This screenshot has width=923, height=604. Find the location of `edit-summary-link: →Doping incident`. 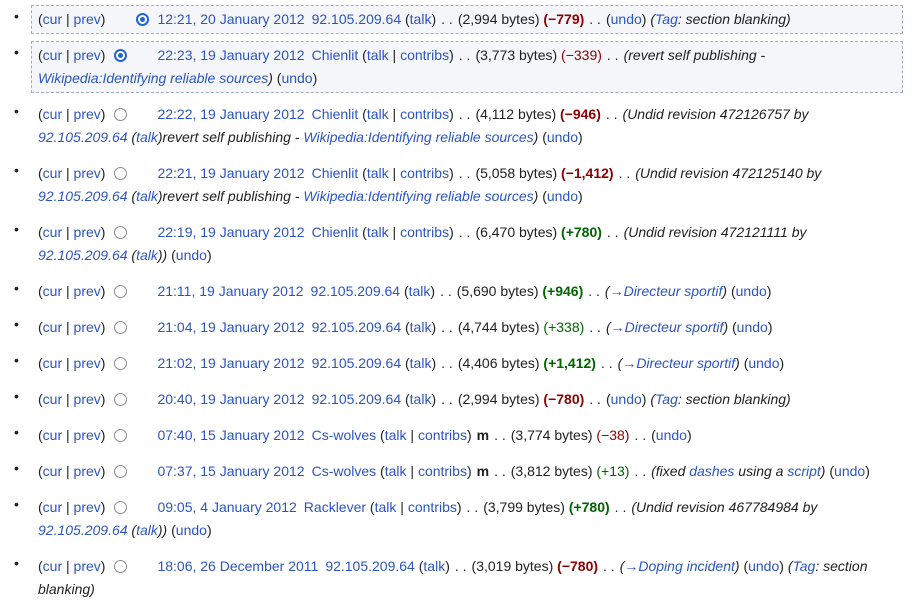

edit-summary-link: →Doping incident is located at coordinates (679, 566).